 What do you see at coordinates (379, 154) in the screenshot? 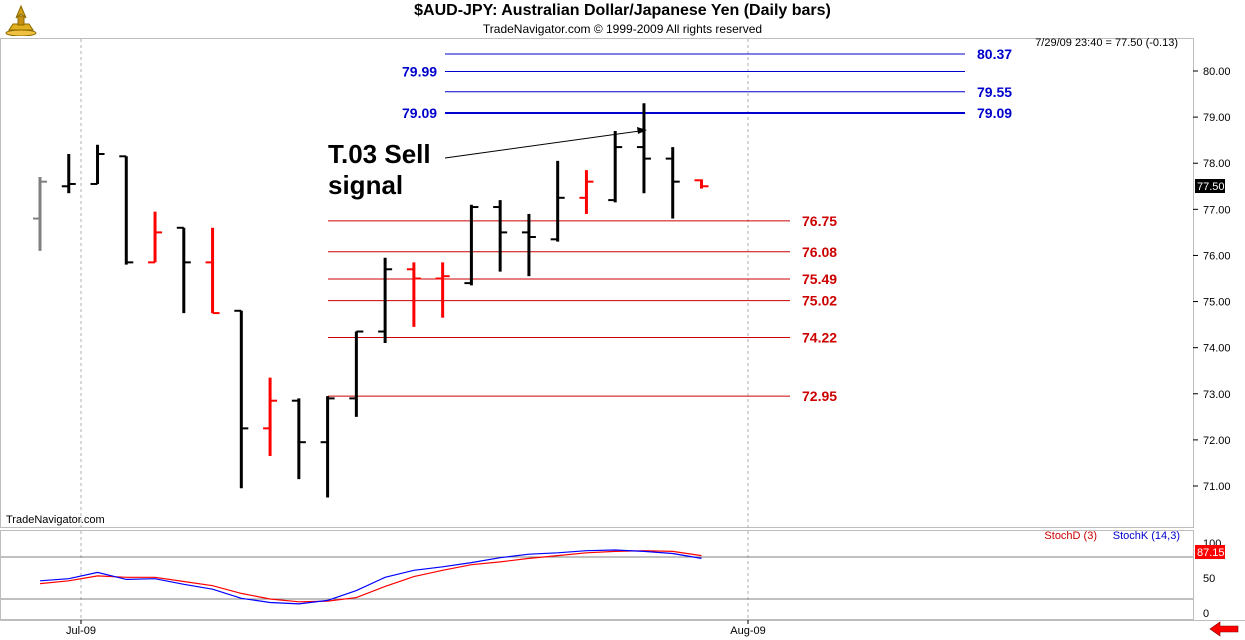
I see `annotation-text-line1: T.03 Sell` at bounding box center [379, 154].